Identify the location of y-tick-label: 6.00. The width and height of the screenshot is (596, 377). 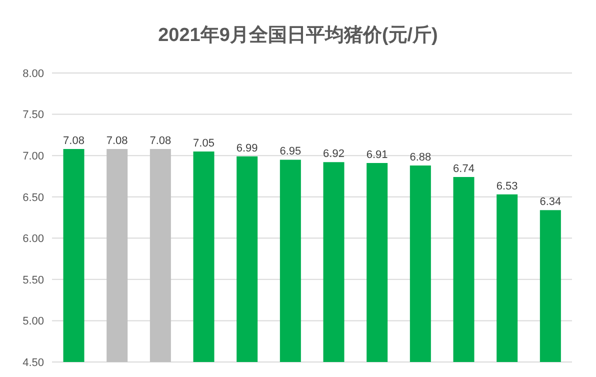
(33, 239).